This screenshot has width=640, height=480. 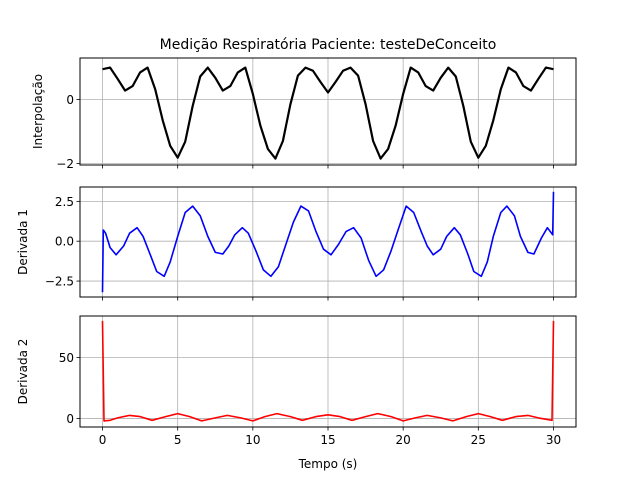 What do you see at coordinates (59, 282) in the screenshot?
I see `derivada-1-y-tick-label: −2.5` at bounding box center [59, 282].